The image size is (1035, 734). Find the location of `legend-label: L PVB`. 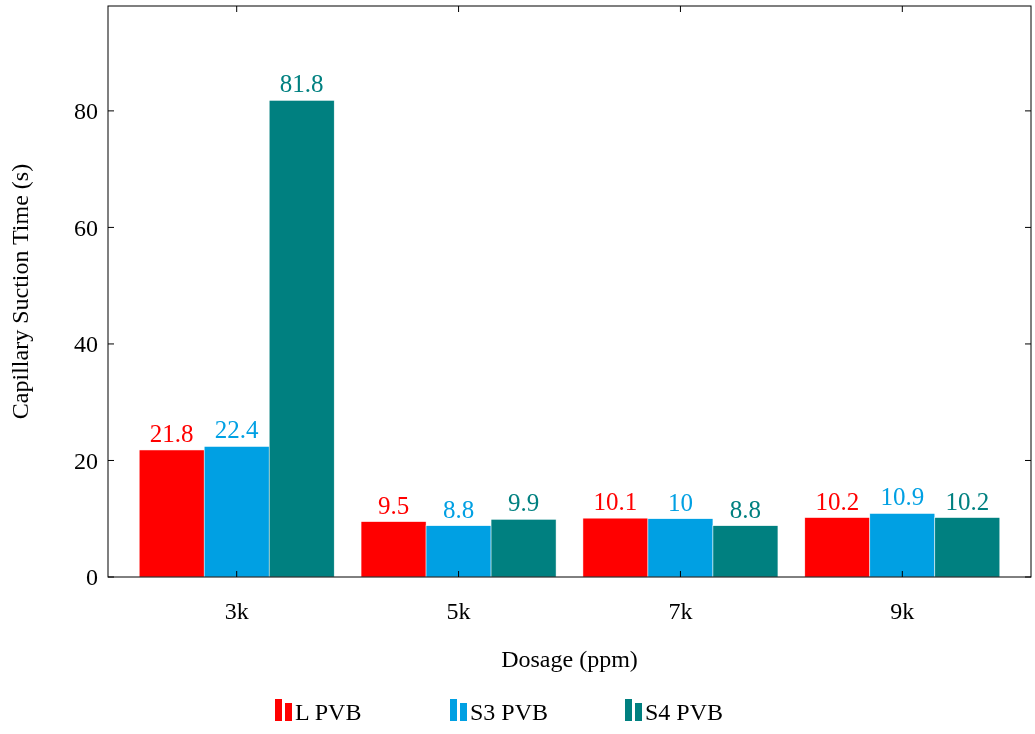

legend-label: L PVB is located at coordinates (328, 712).